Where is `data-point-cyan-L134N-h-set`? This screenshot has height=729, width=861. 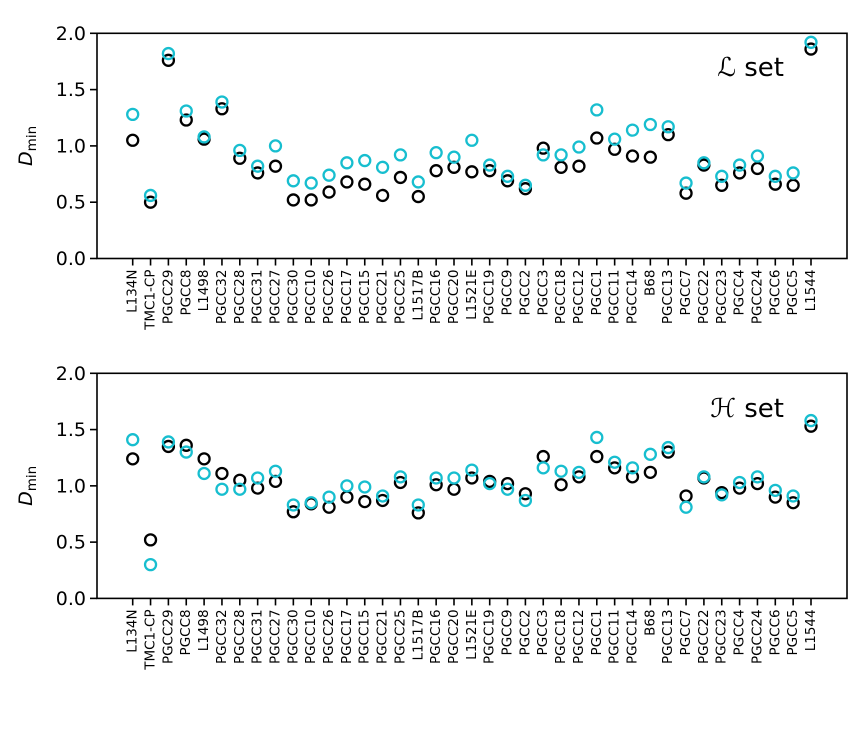
data-point-cyan-L134N-h-set is located at coordinates (133, 440).